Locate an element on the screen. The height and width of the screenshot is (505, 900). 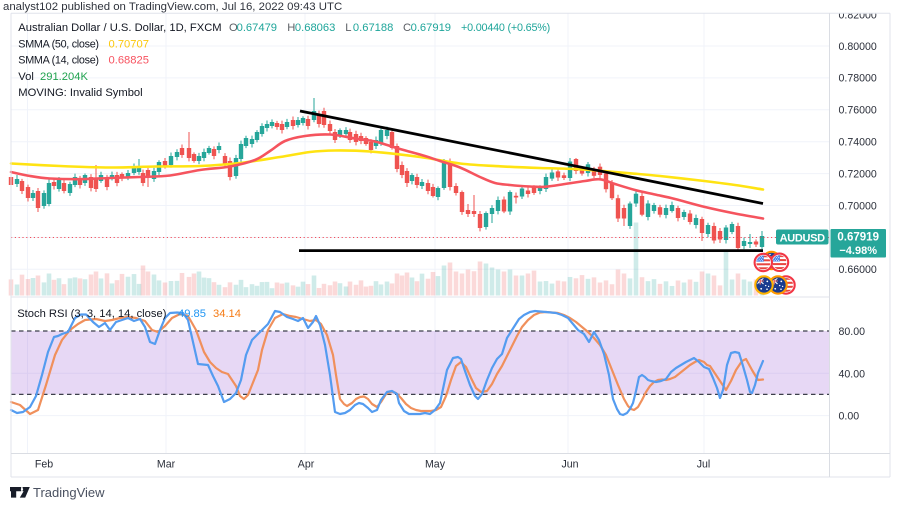
svg-text: 0.68063 is located at coordinates (315, 28).